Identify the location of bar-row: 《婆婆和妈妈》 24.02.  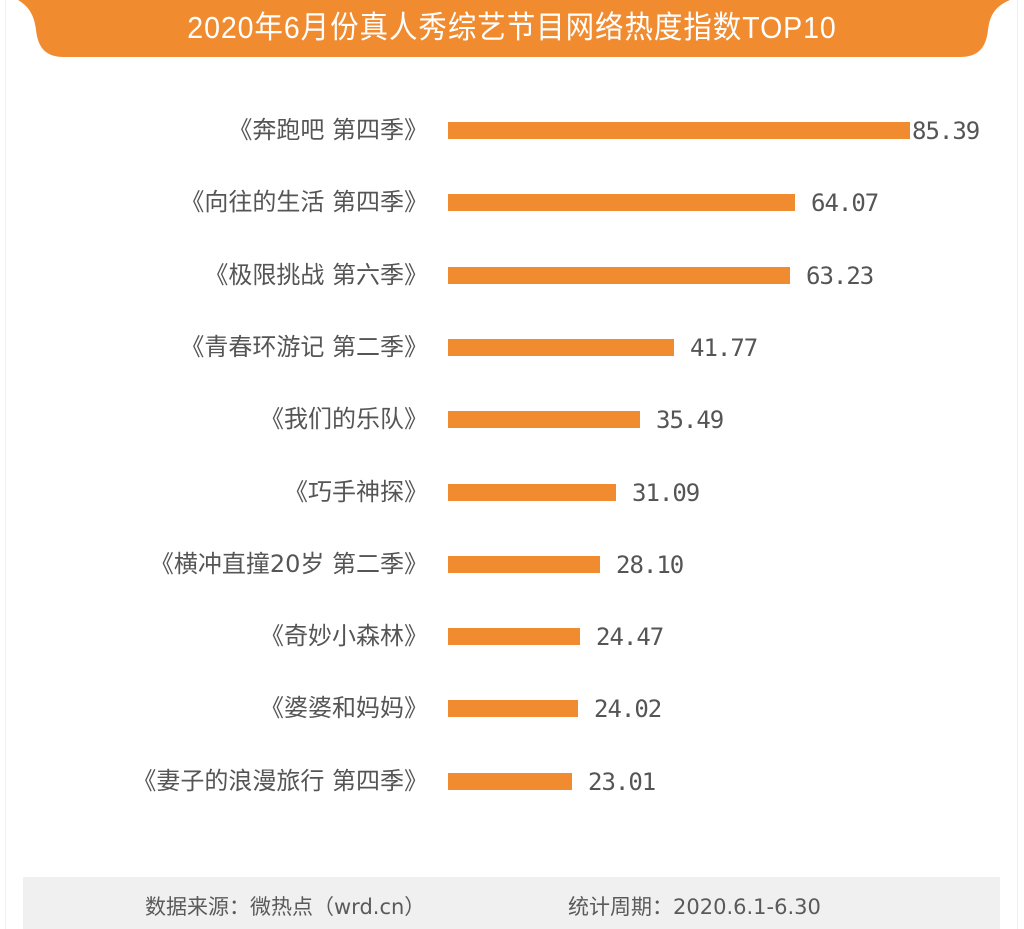
(512, 708).